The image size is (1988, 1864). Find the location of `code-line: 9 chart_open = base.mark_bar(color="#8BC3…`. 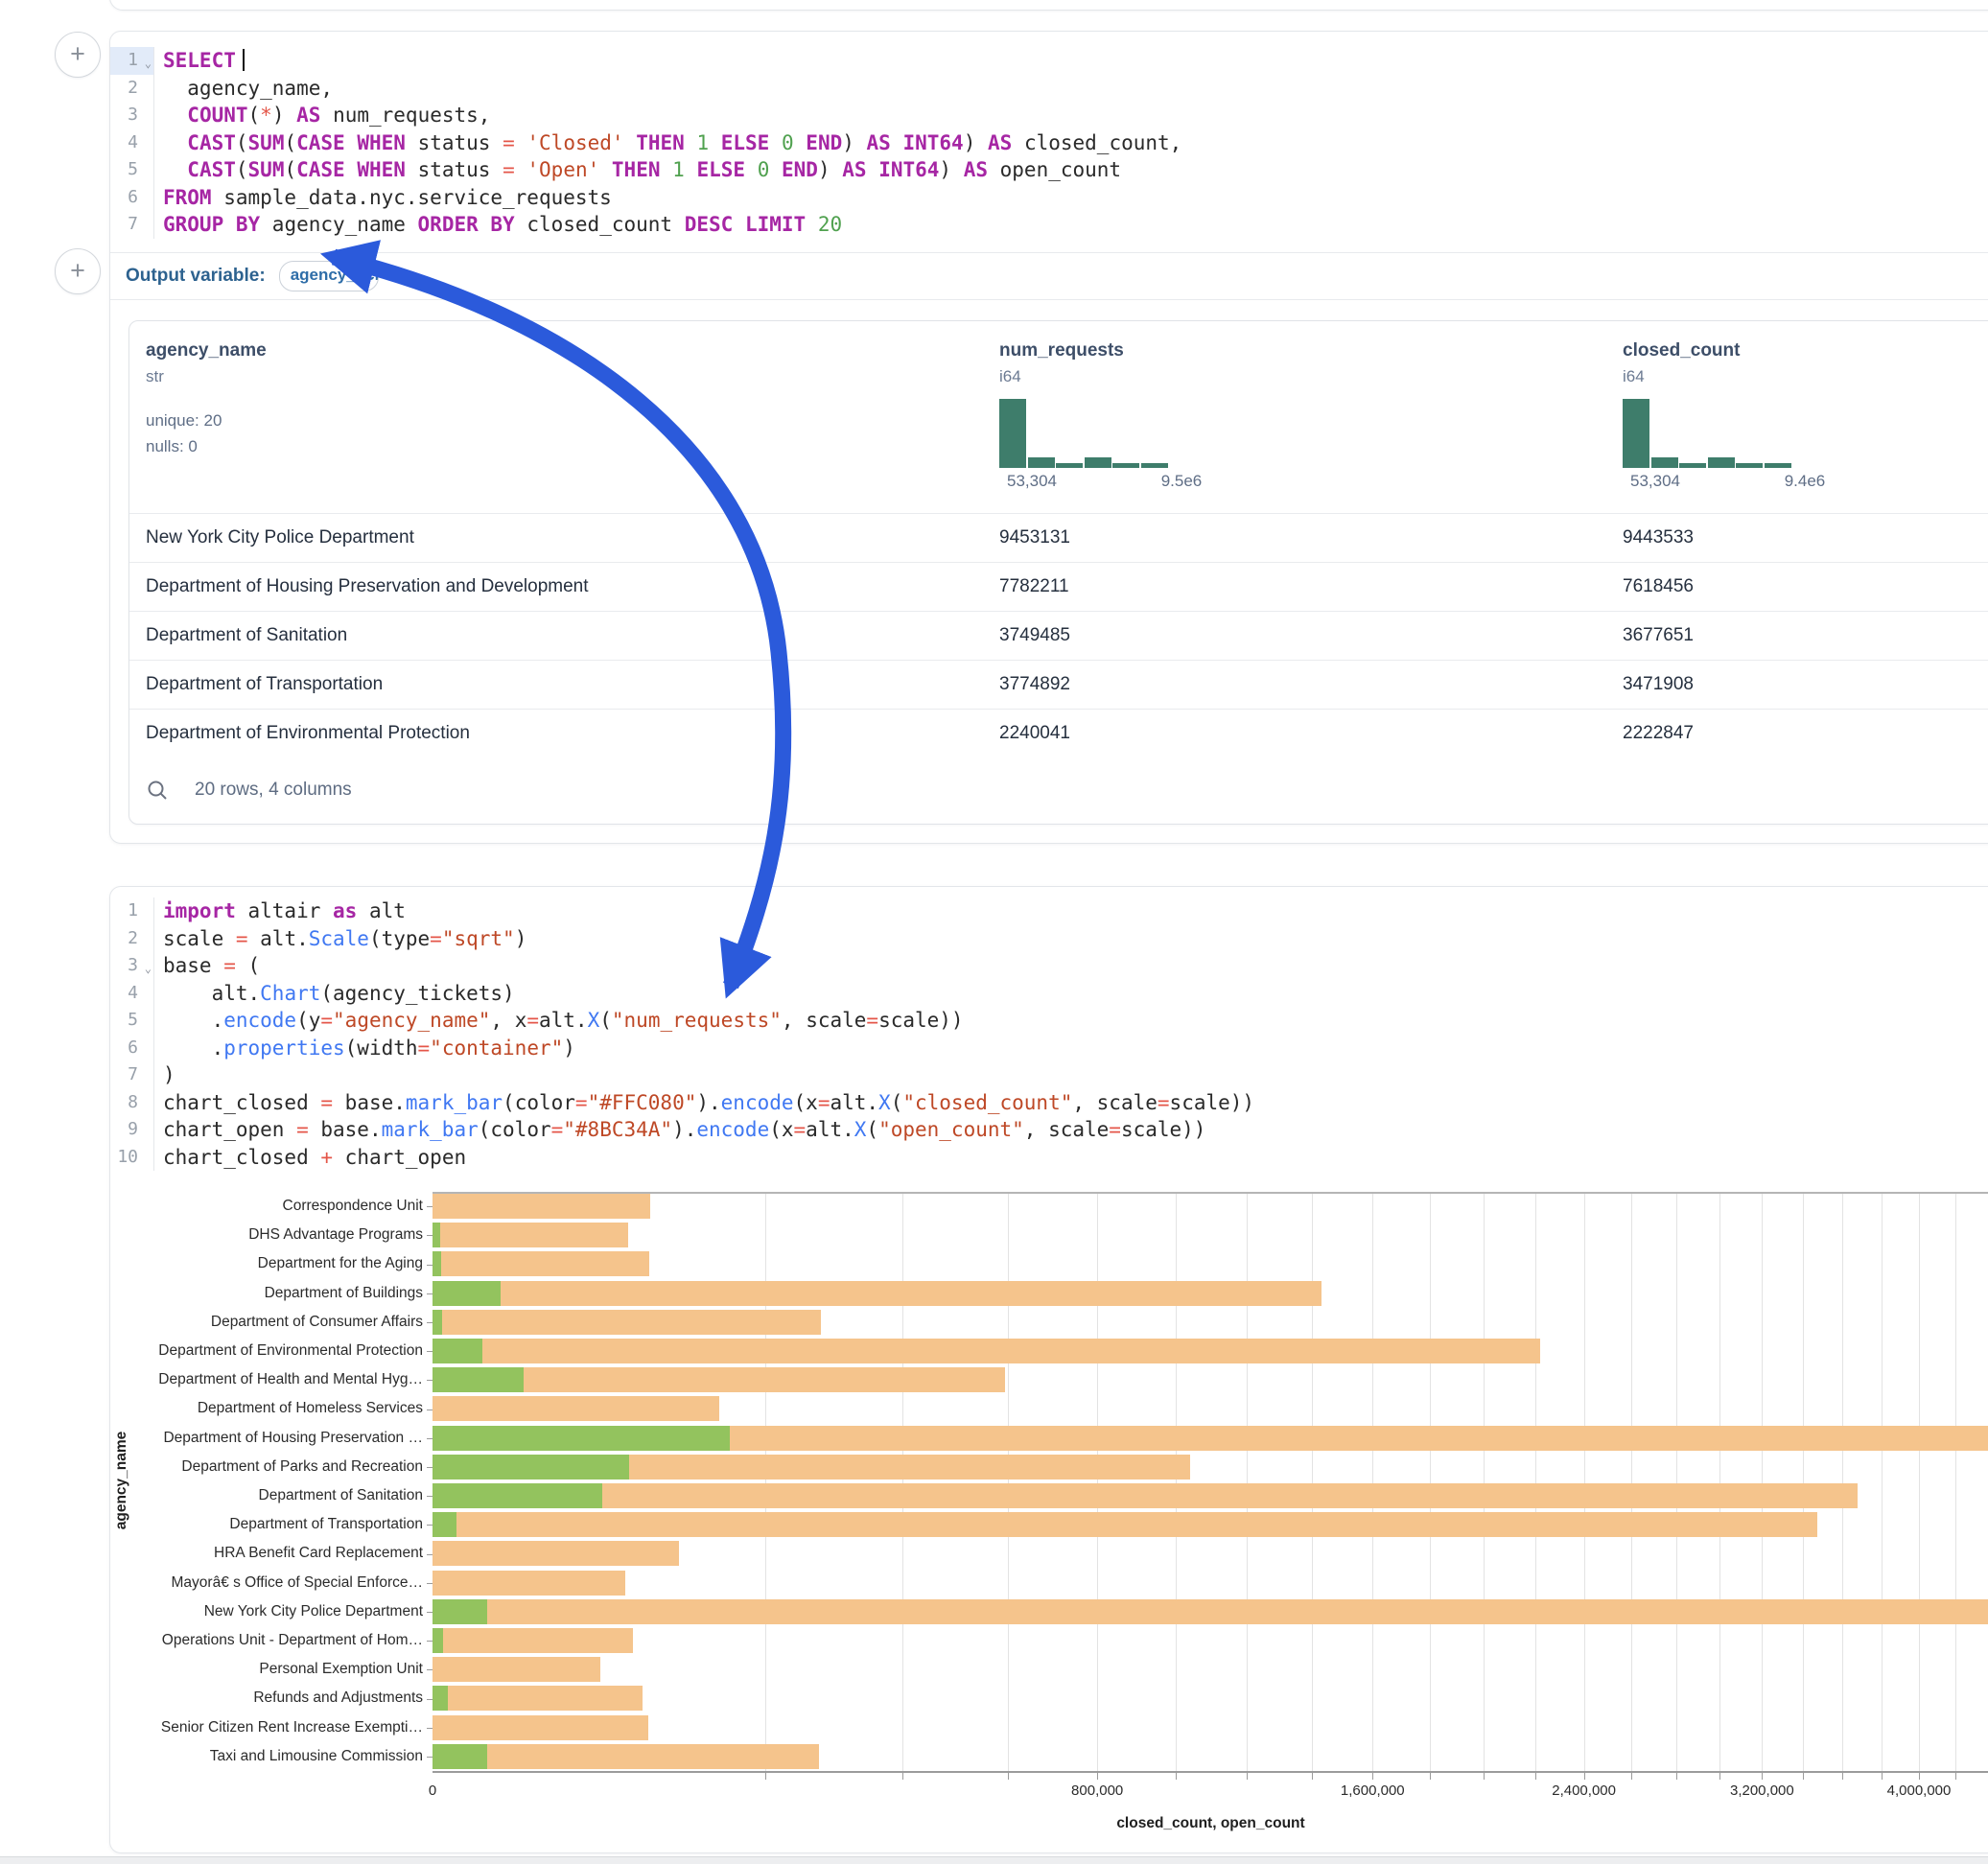

code-line: 9 chart_open = base.mark_bar(color="#8BC3… is located at coordinates (1049, 1130).